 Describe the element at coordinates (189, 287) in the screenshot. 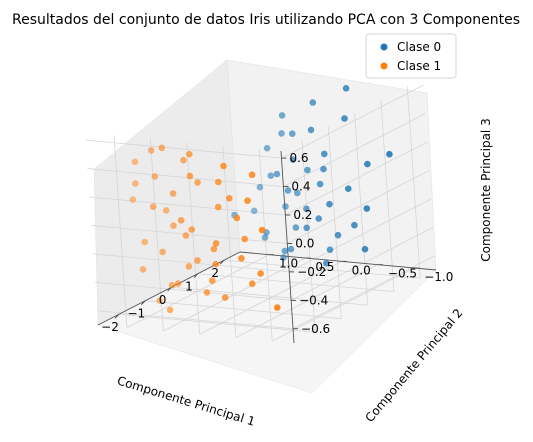

I see `x-tick-label: 1` at that location.